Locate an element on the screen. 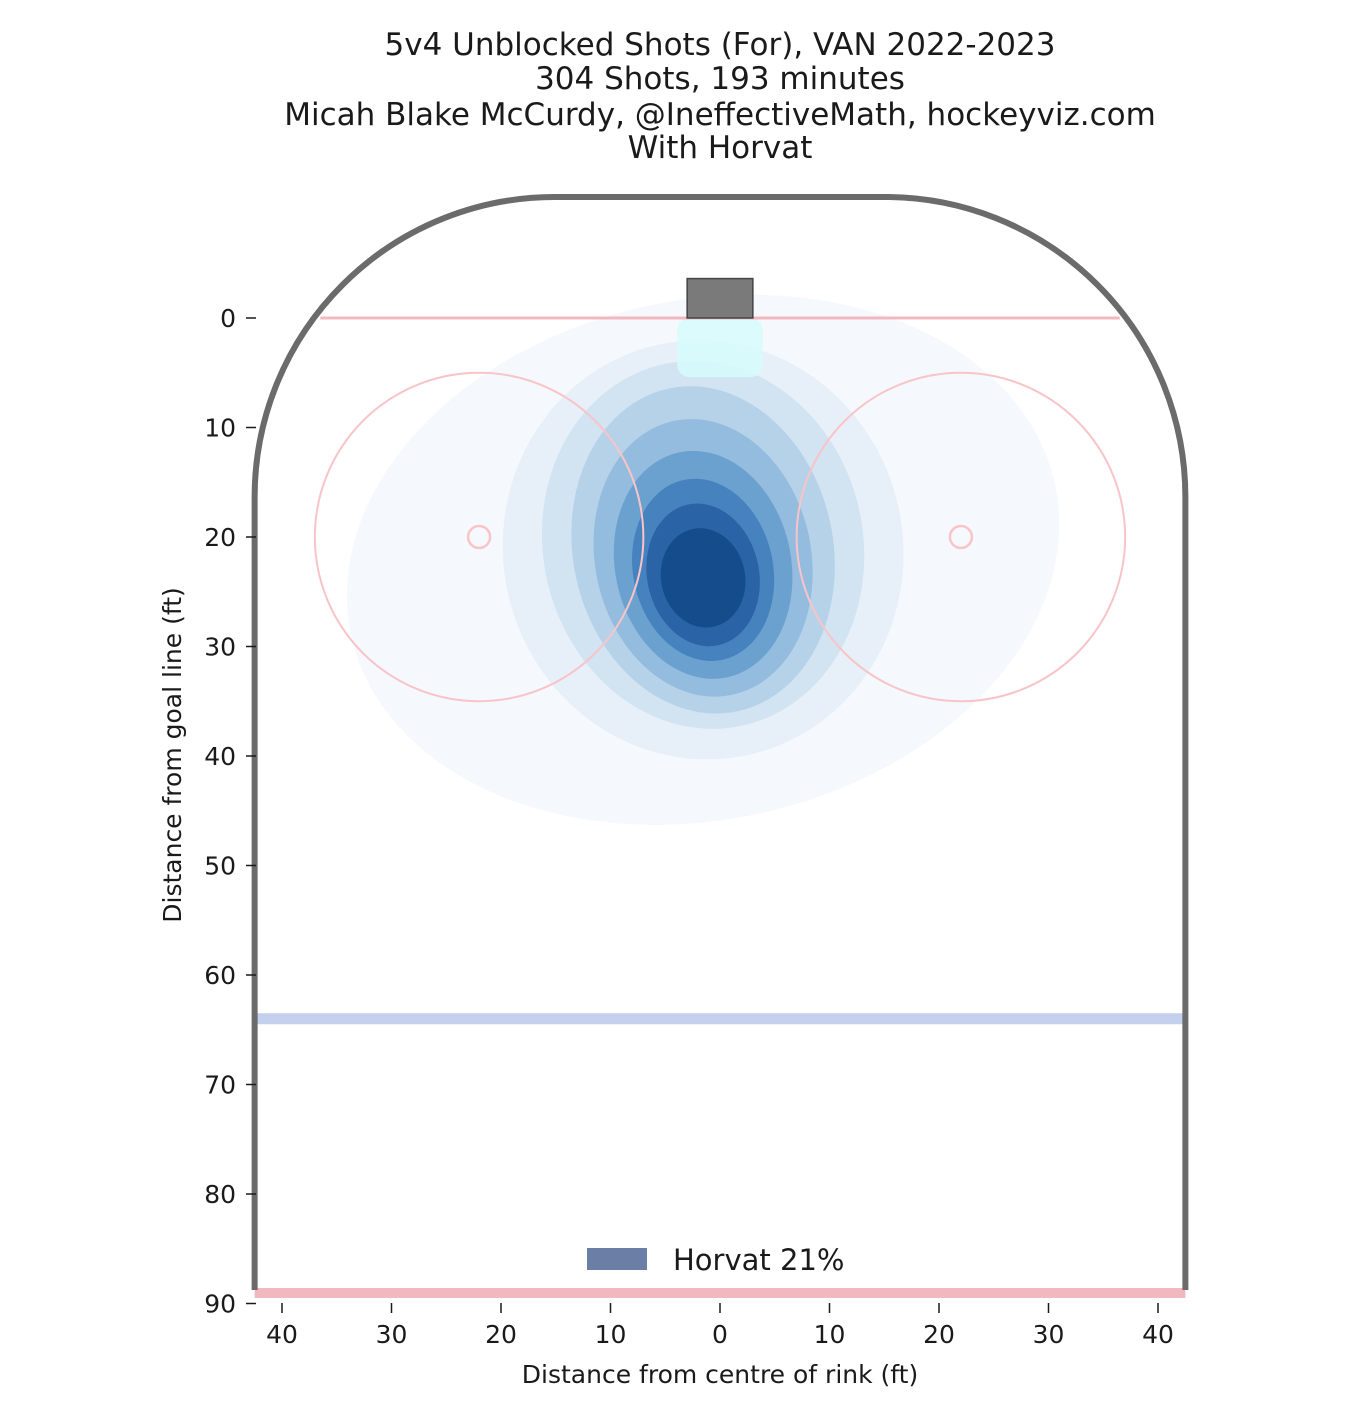  legend-swatch is located at coordinates (617, 1259).